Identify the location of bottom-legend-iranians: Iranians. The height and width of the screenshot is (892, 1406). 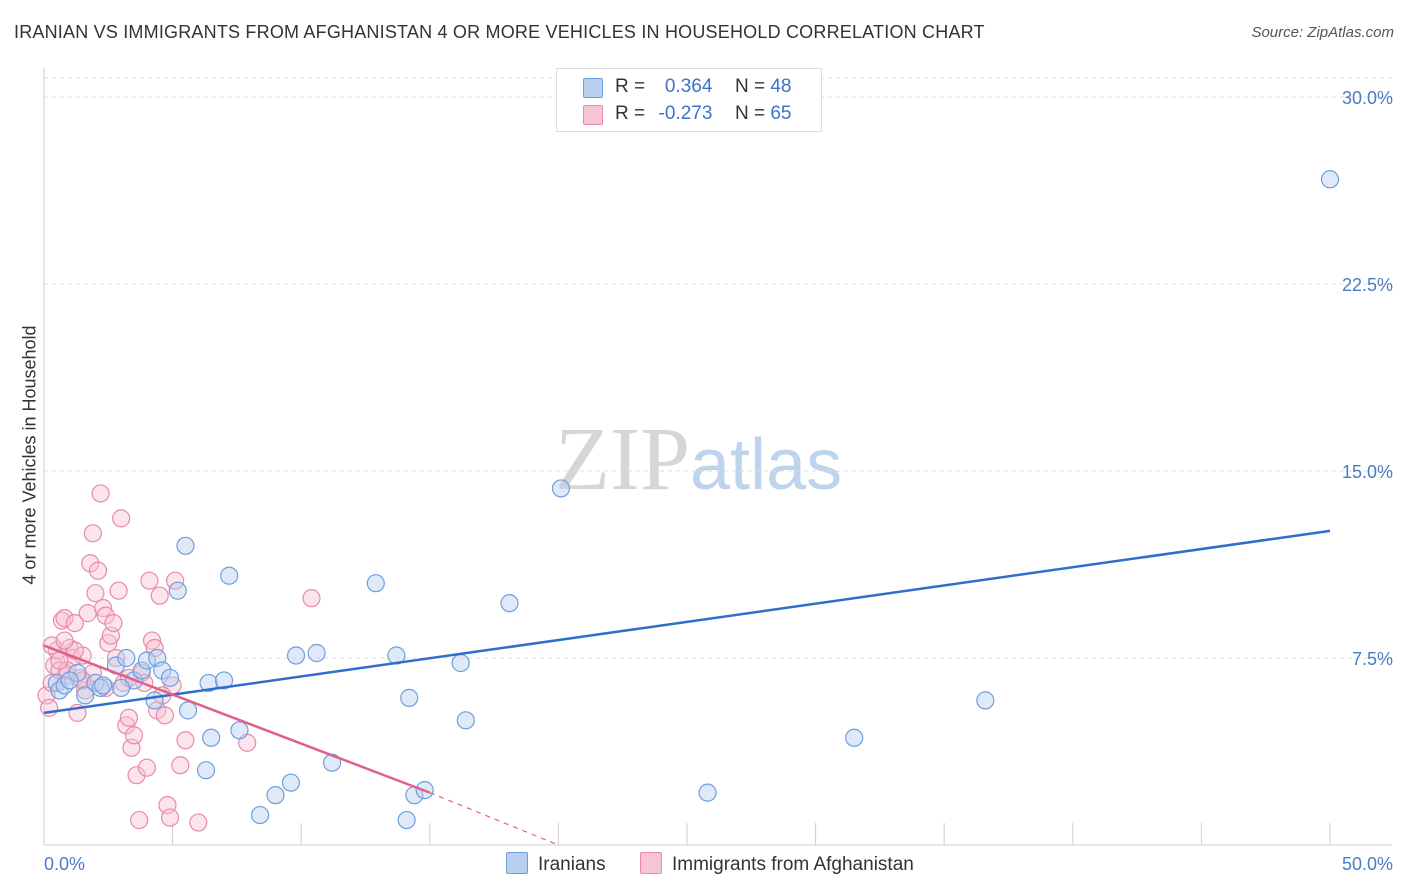
(556, 864).